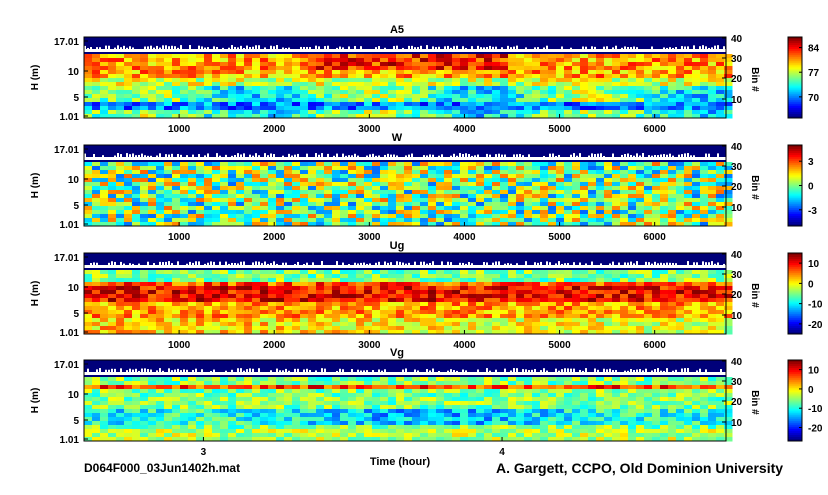 This screenshot has width=828, height=495. I want to click on colorbar-tick-label: 77, so click(814, 73).